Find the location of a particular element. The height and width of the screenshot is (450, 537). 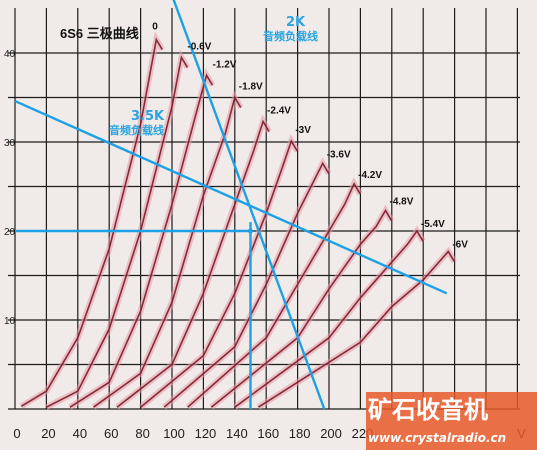

watermark: 矿石收音机 www.crystalradio.cn is located at coordinates (451, 421).